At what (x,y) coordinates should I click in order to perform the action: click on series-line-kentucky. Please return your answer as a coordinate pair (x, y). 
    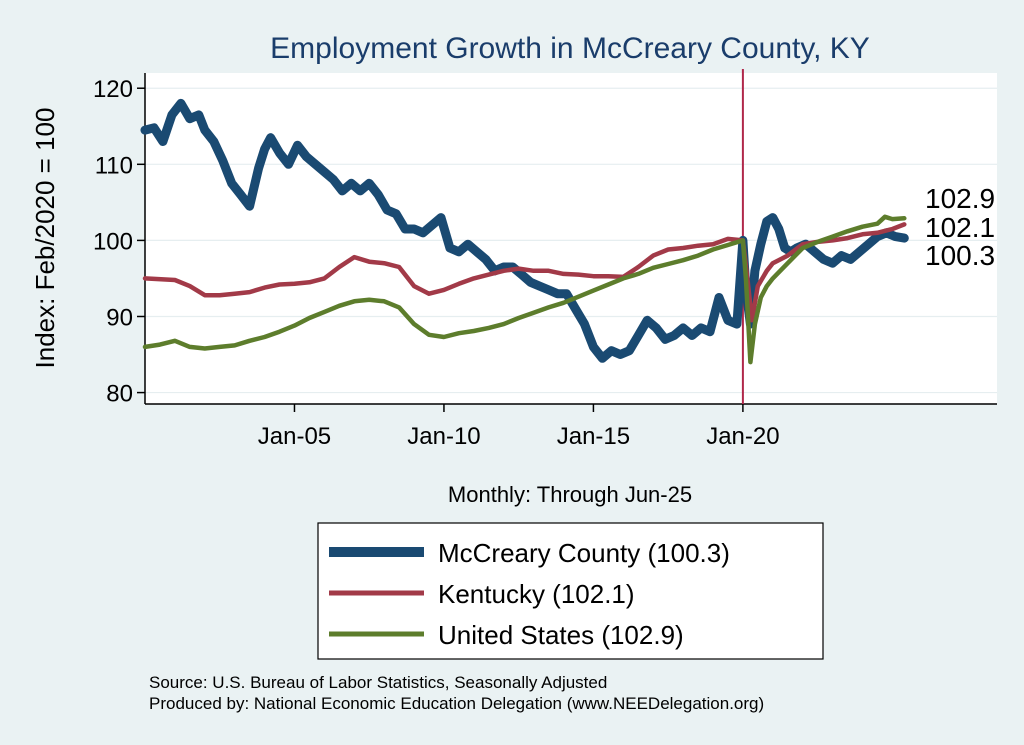
    Looking at the image, I should click on (524, 272).